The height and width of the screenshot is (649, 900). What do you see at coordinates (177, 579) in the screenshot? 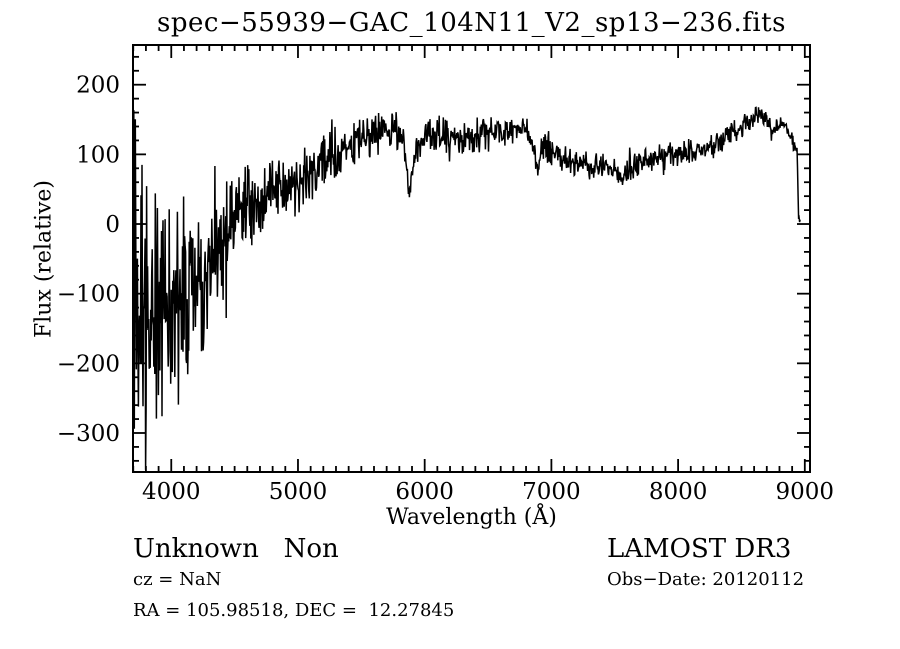
I see `cz-value-label: cz = NaN` at bounding box center [177, 579].